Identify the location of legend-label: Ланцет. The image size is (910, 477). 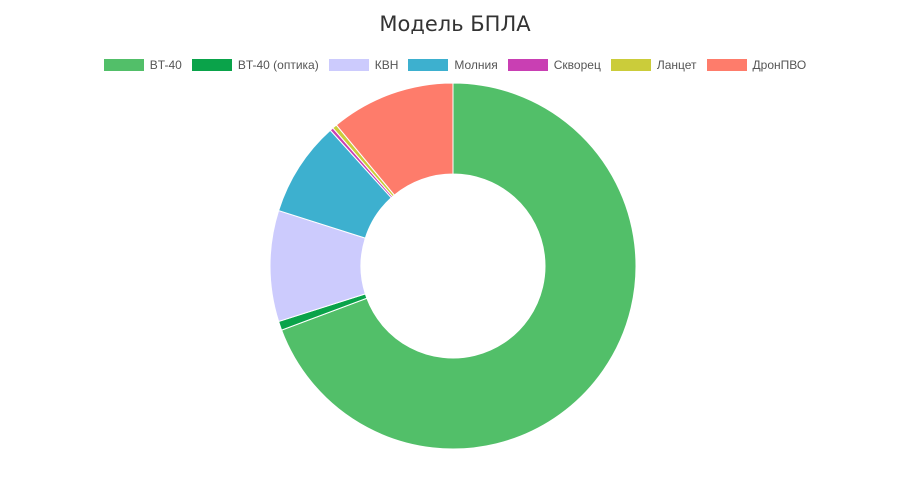
(676, 65).